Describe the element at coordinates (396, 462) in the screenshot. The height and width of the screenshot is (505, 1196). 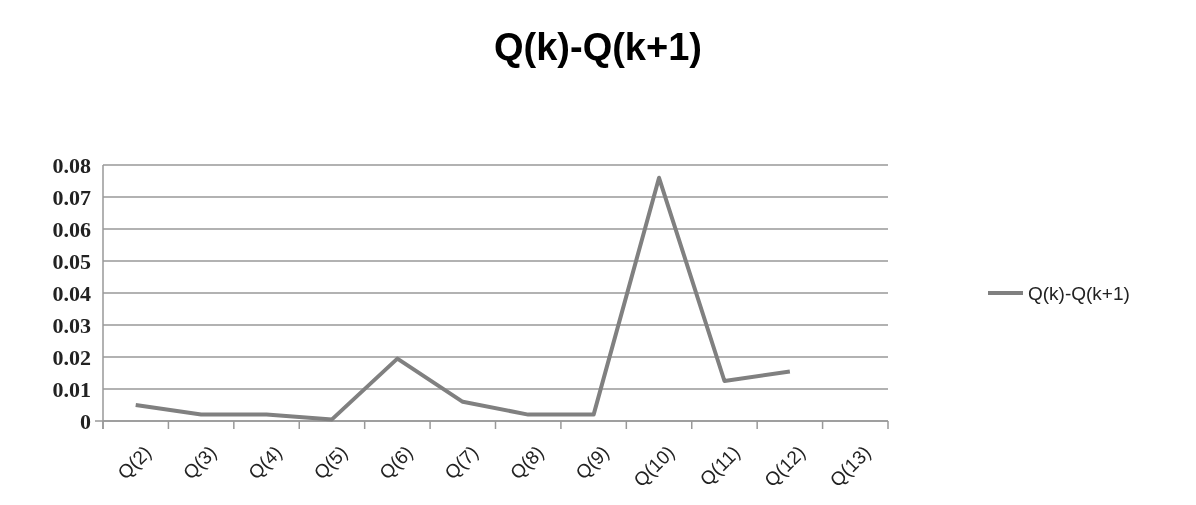
I see `x-tick-label: Q(6)` at that location.